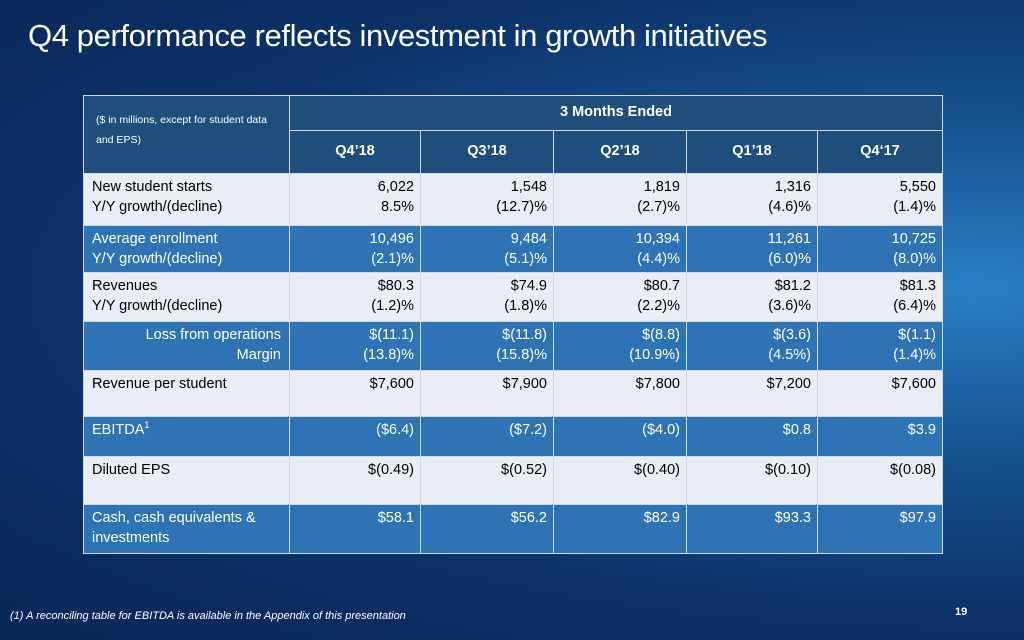 The width and height of the screenshot is (1024, 640). What do you see at coordinates (880, 393) in the screenshot?
I see `value-cell: $7,600` at bounding box center [880, 393].